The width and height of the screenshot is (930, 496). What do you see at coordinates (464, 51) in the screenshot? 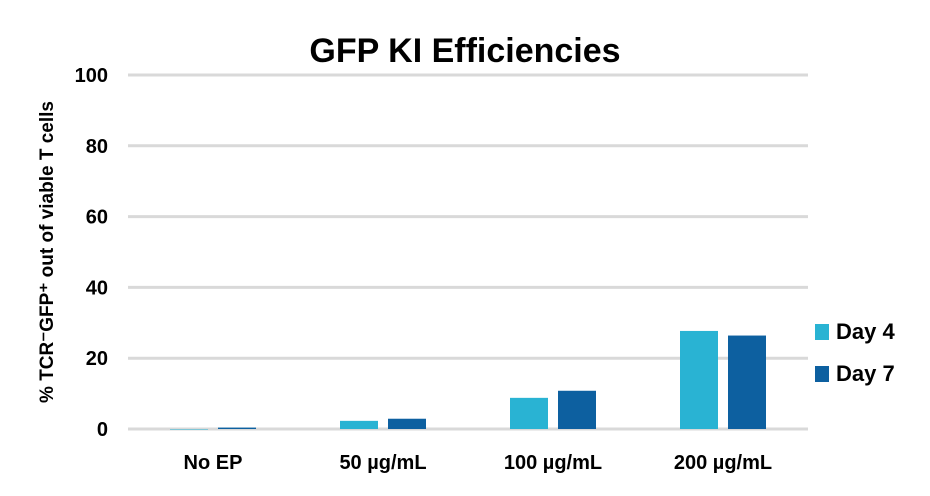
I see `chart-title: GFP KI Efficiencies` at bounding box center [464, 51].